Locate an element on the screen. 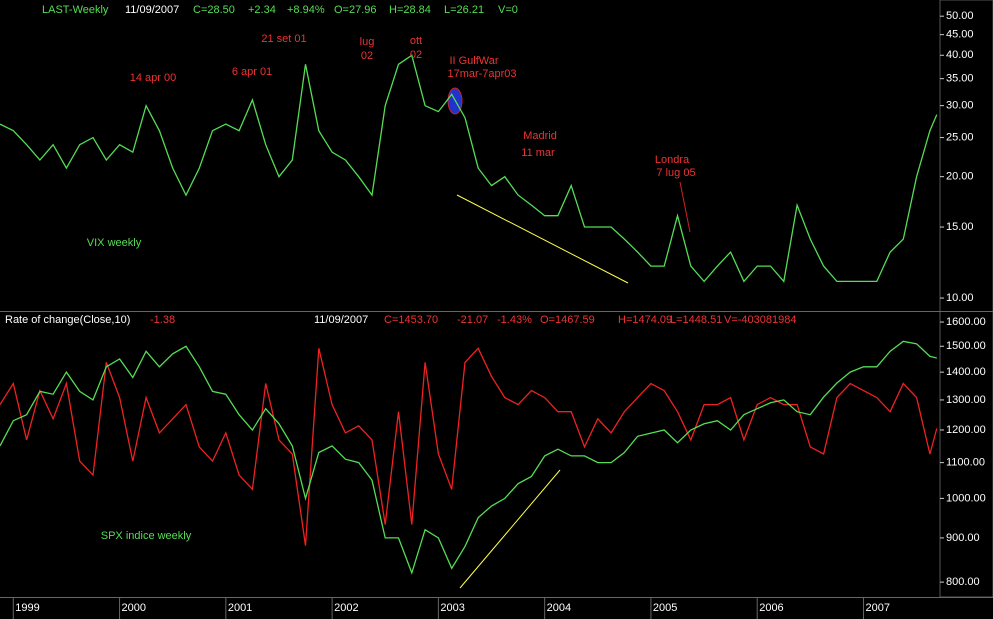 Image resolution: width=993 pixels, height=619 pixels. header-field: LAST-Weekly is located at coordinates (75, 10).